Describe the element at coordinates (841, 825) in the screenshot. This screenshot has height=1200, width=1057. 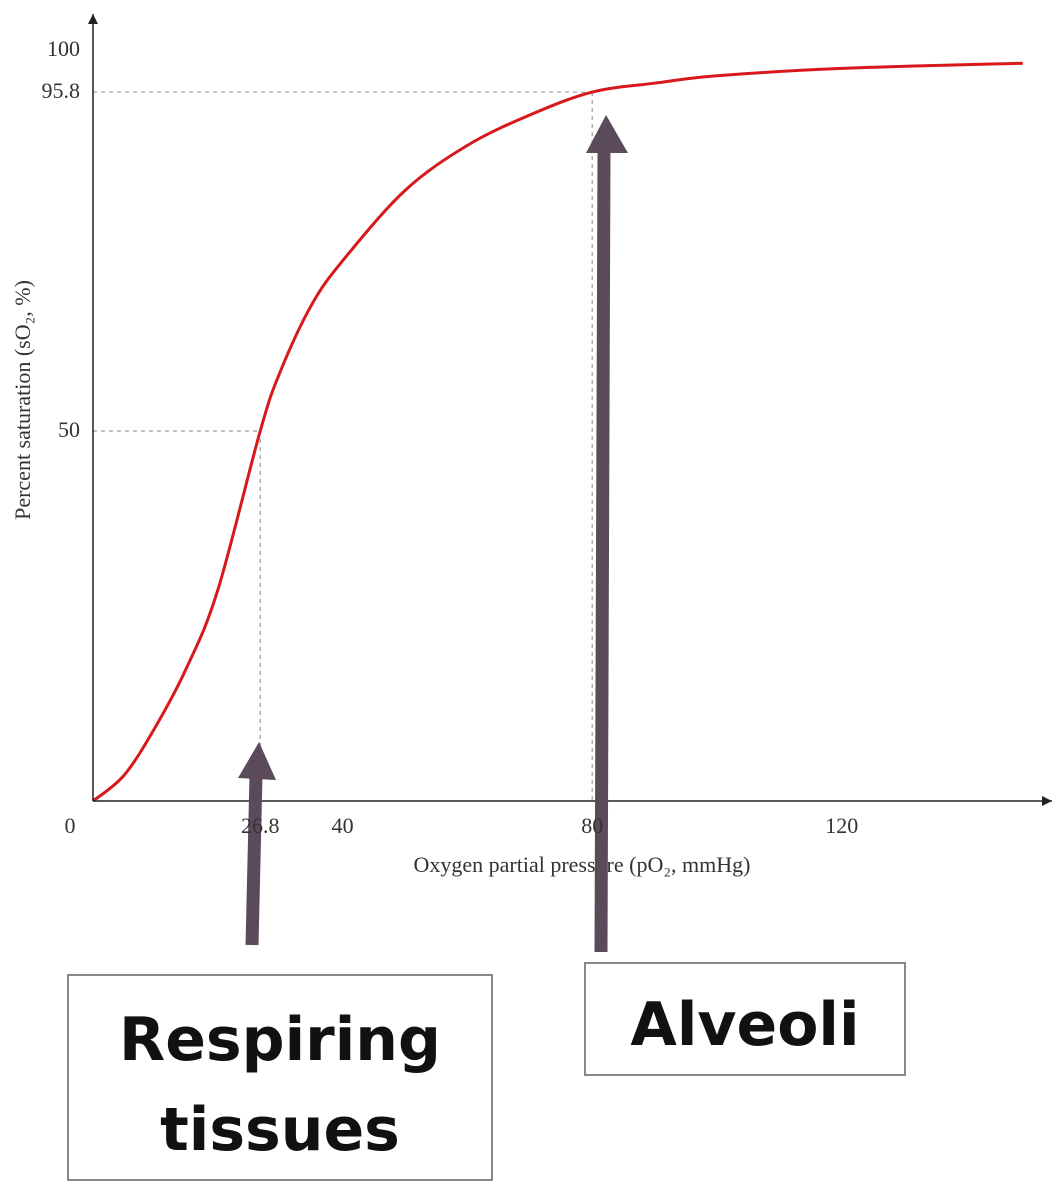
I see `x-tick-label: 120` at that location.